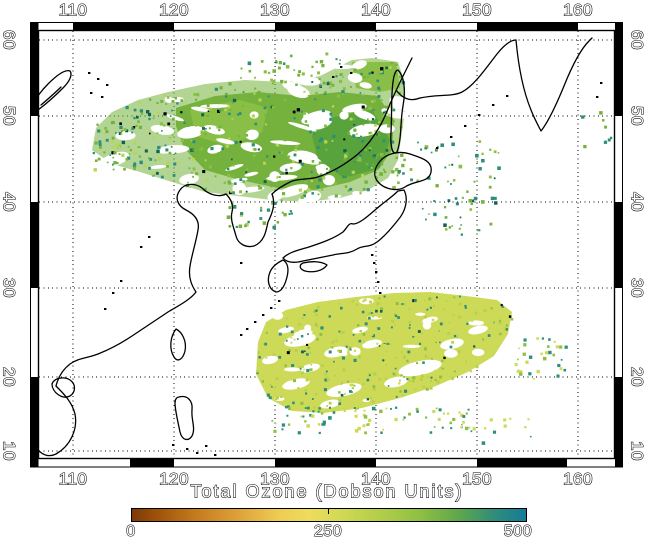  I want to click on colorbar-tick-label: 500, so click(518, 531).